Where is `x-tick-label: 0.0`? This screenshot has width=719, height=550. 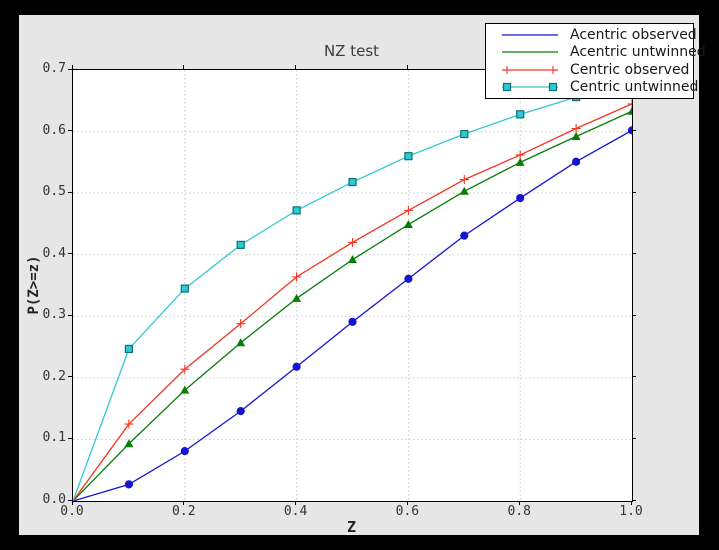 x-tick-label: 0.0 is located at coordinates (72, 511).